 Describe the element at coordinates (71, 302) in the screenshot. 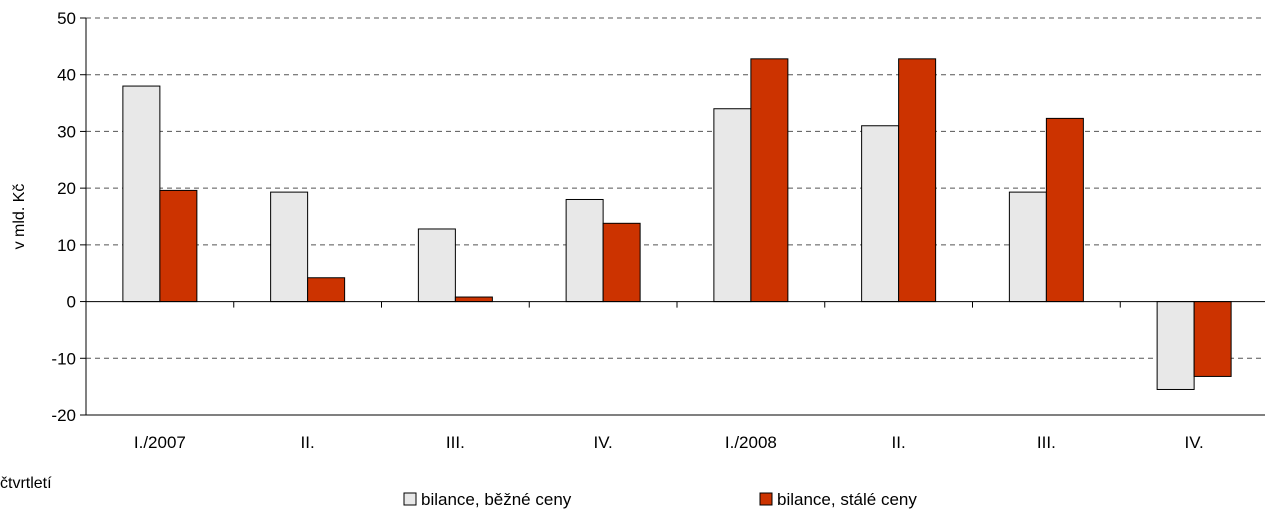

I see `y-tick-label: 0` at that location.